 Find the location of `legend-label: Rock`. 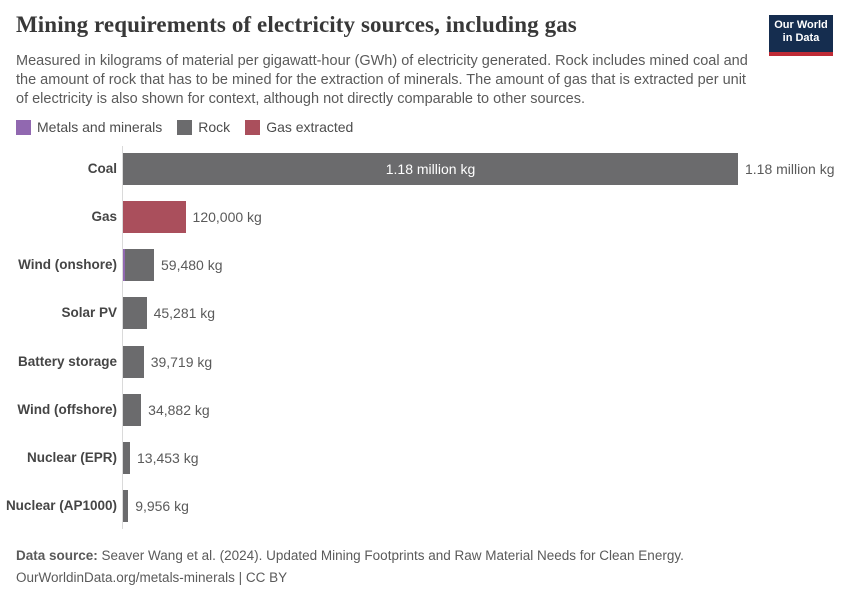

legend-label: Rock is located at coordinates (214, 127).